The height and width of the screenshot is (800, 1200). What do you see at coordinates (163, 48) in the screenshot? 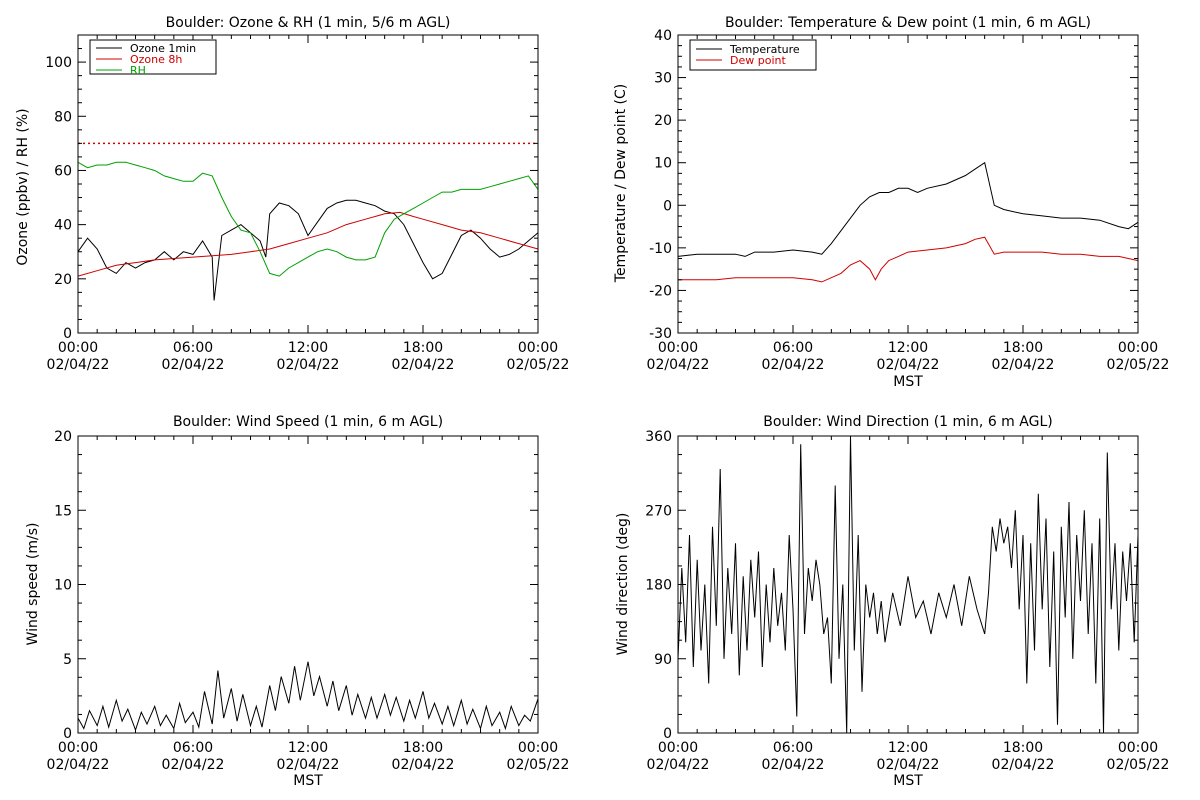
I see `legend-entry: Ozone 1min` at bounding box center [163, 48].